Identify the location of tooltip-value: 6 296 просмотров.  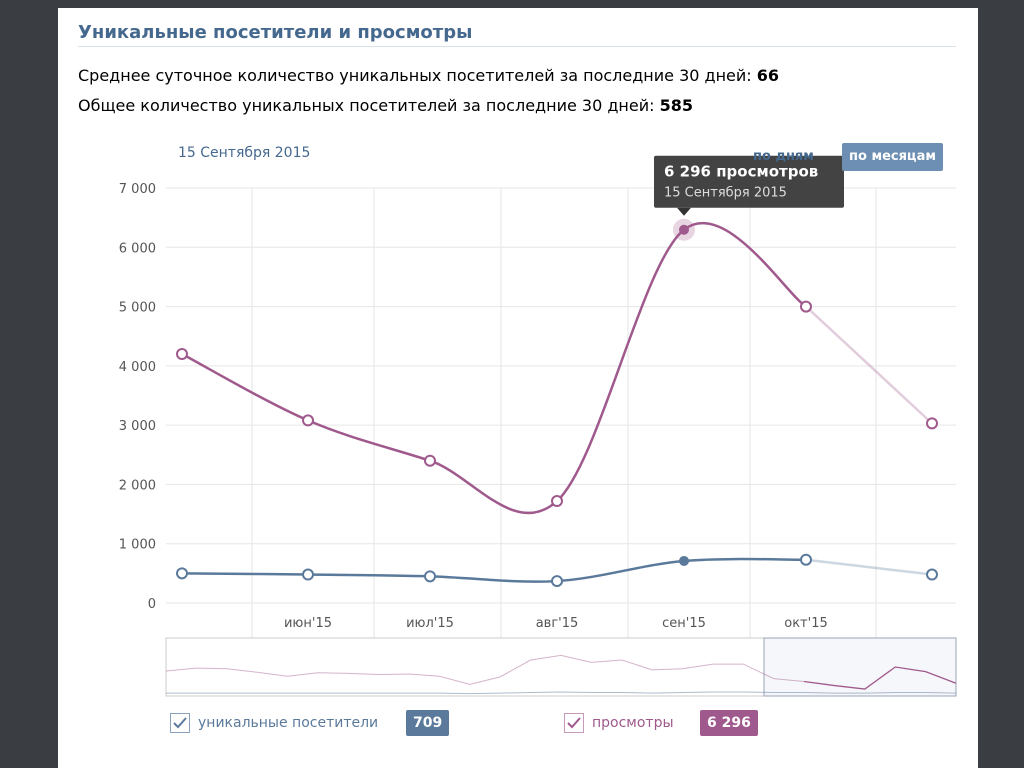
(741, 172).